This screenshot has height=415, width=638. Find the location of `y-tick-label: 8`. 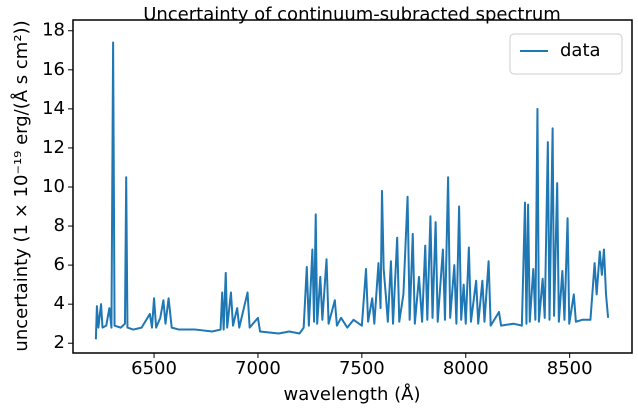

y-tick-label: 8 is located at coordinates (59, 225).